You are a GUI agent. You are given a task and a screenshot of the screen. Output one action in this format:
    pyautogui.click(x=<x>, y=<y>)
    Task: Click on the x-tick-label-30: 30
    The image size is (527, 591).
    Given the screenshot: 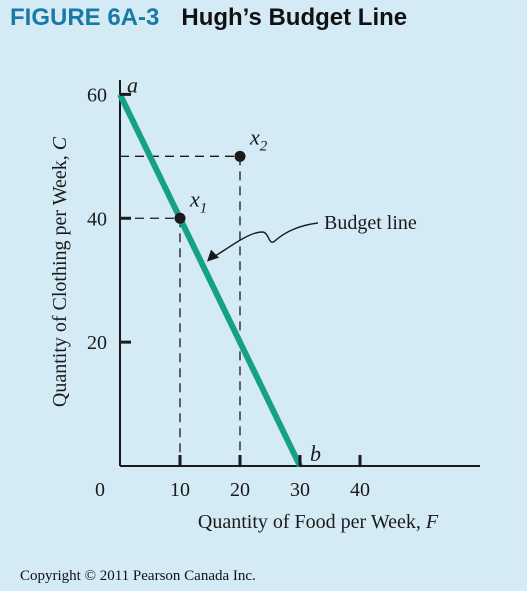 What is the action you would take?
    pyautogui.click(x=300, y=490)
    